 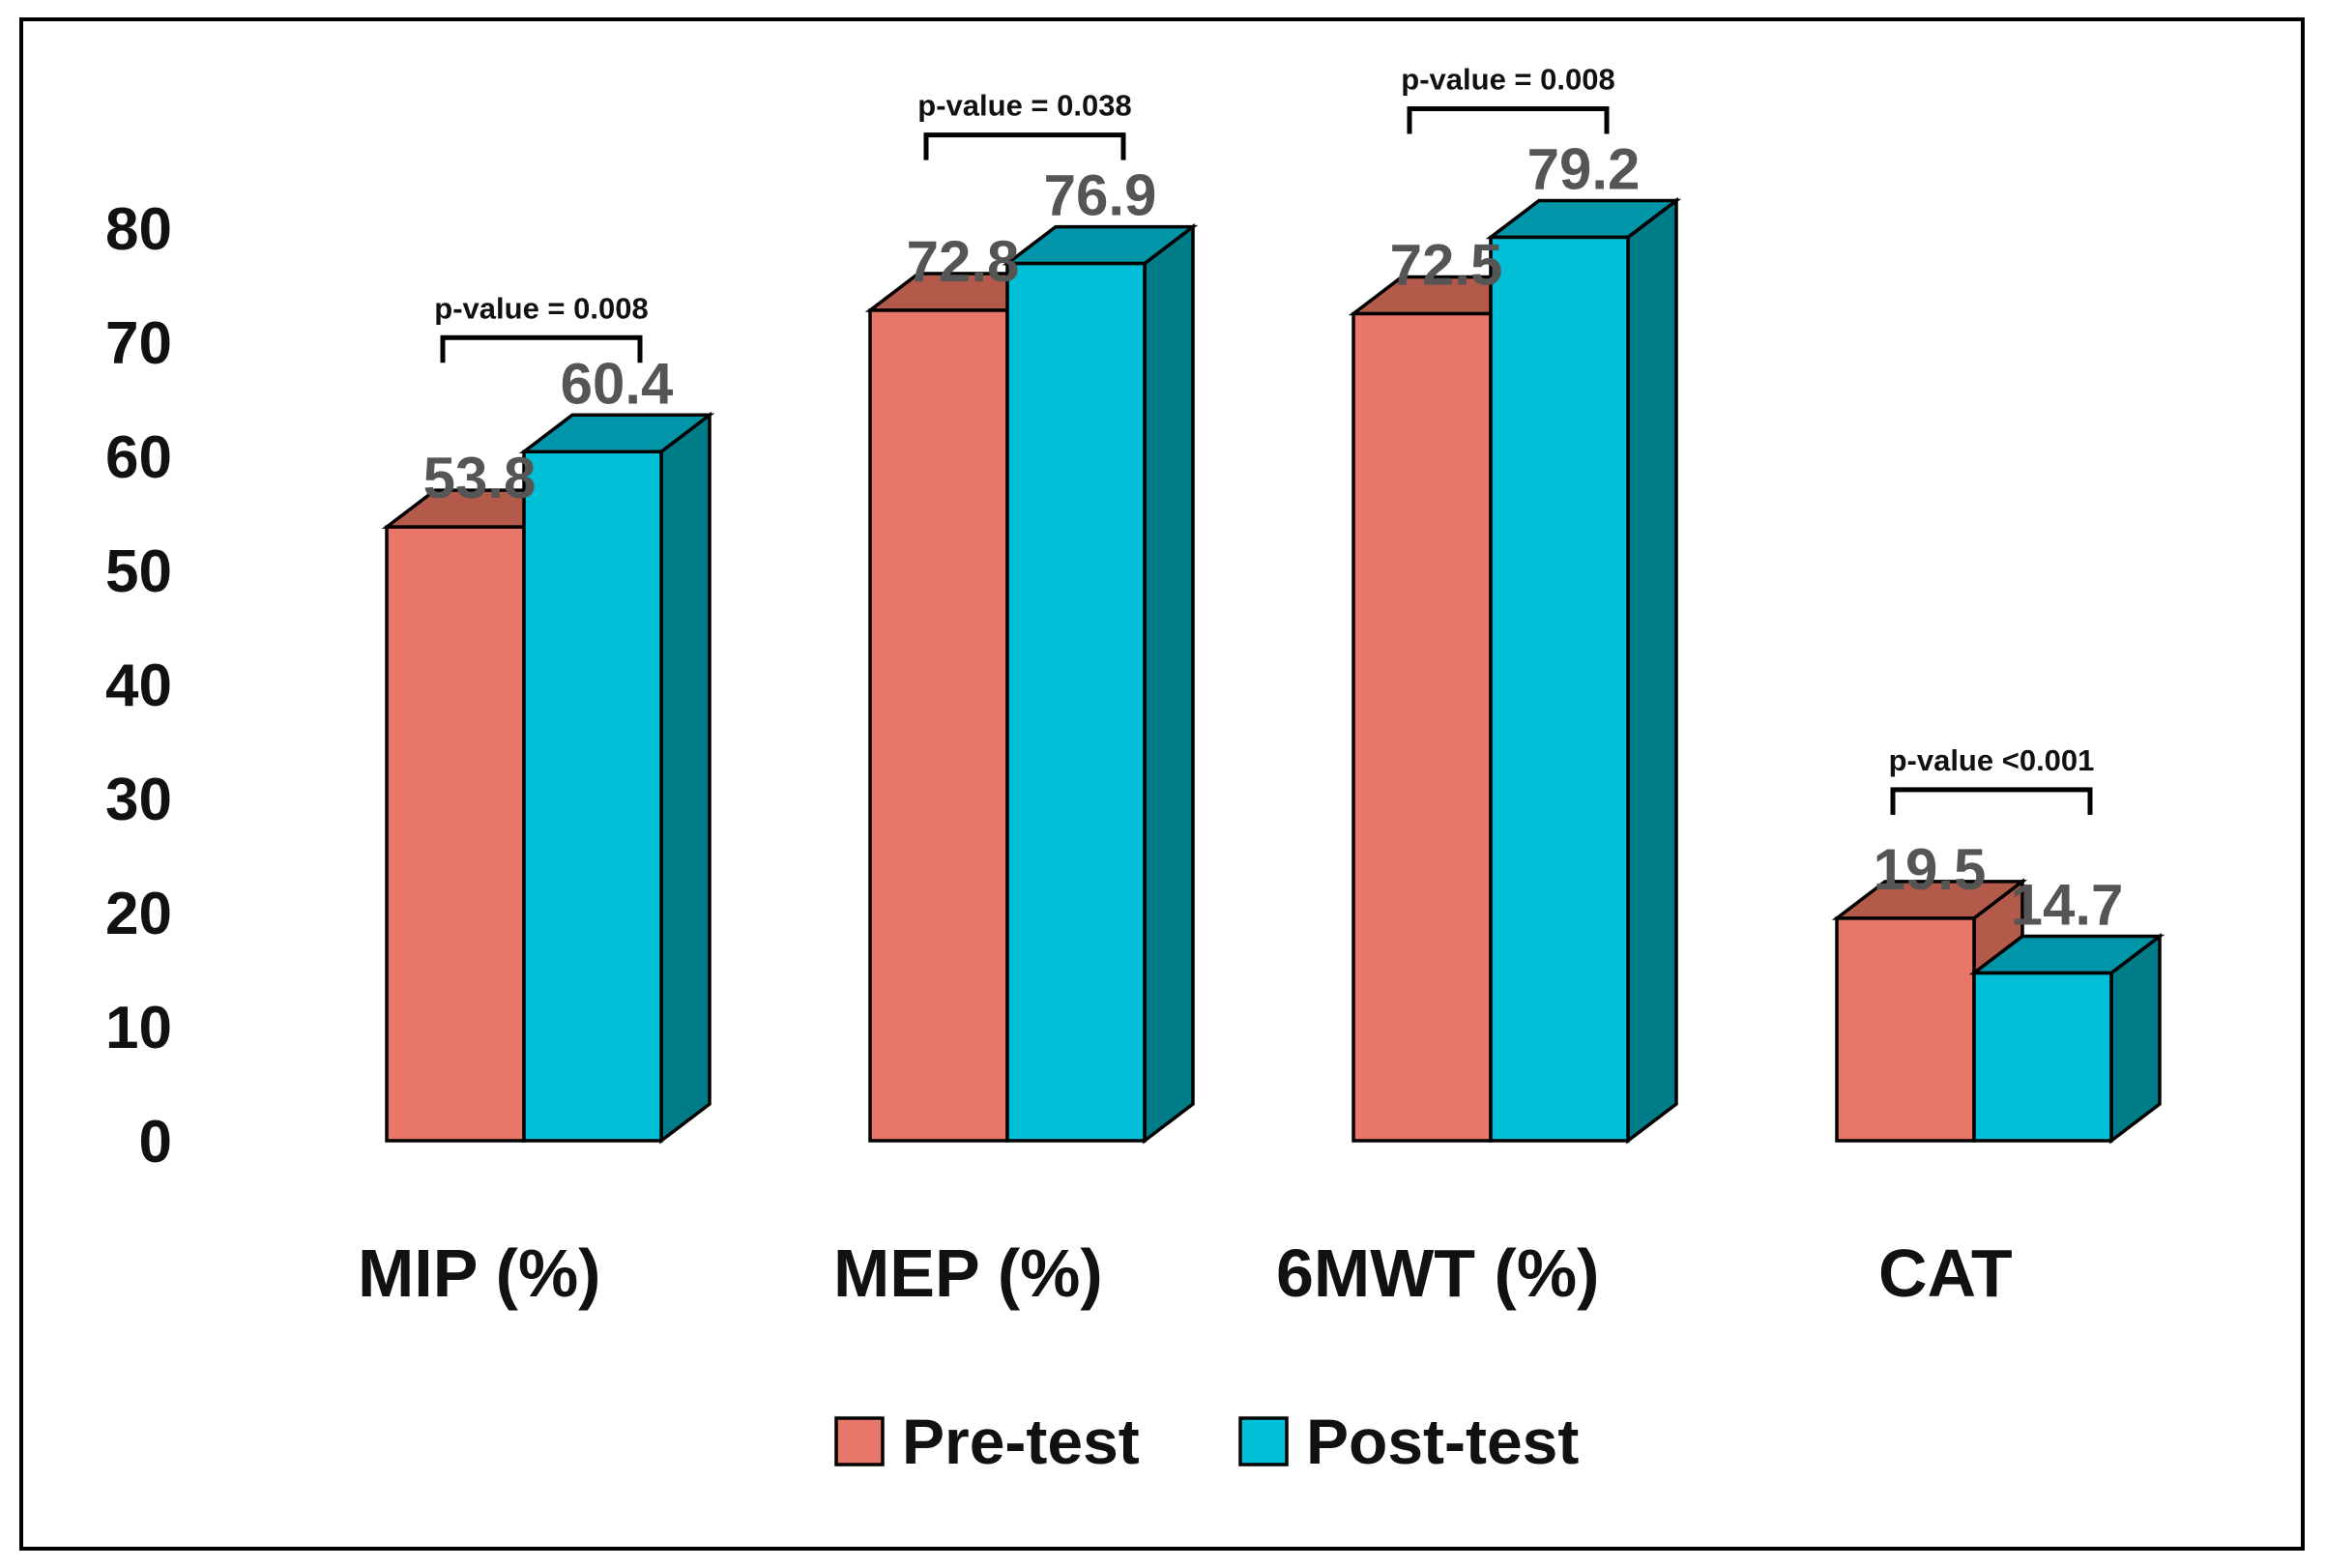 I want to click on x-category-label-3: CAT, so click(x=1945, y=1273).